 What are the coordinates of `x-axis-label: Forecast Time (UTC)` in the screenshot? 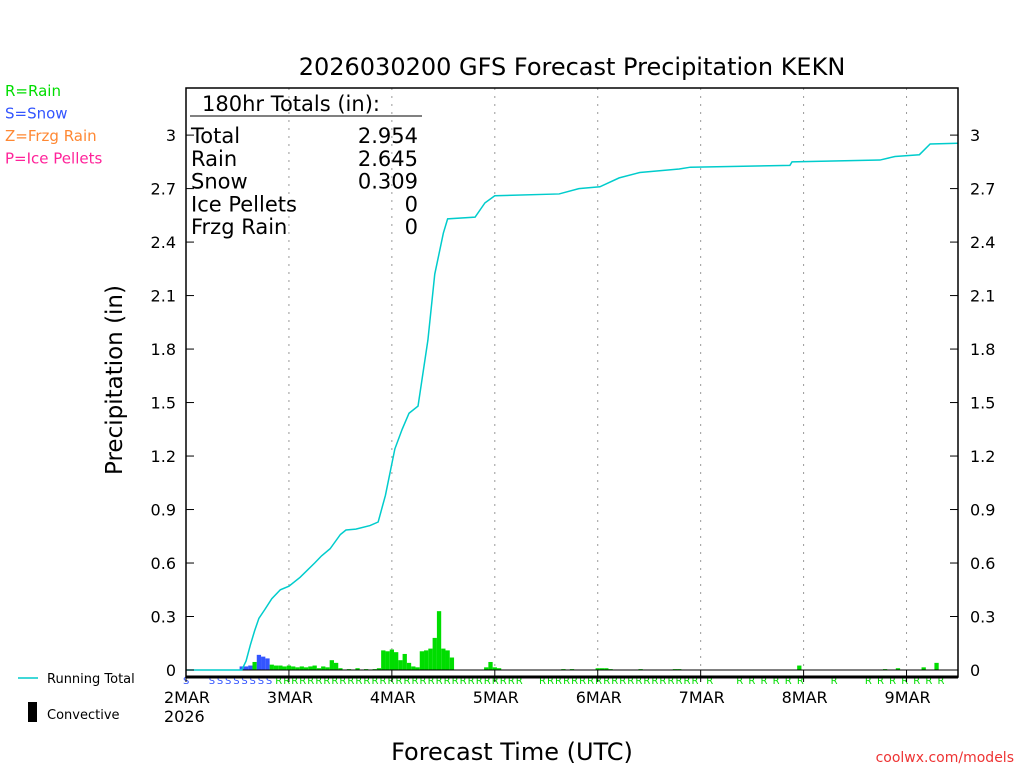 It's located at (512, 752).